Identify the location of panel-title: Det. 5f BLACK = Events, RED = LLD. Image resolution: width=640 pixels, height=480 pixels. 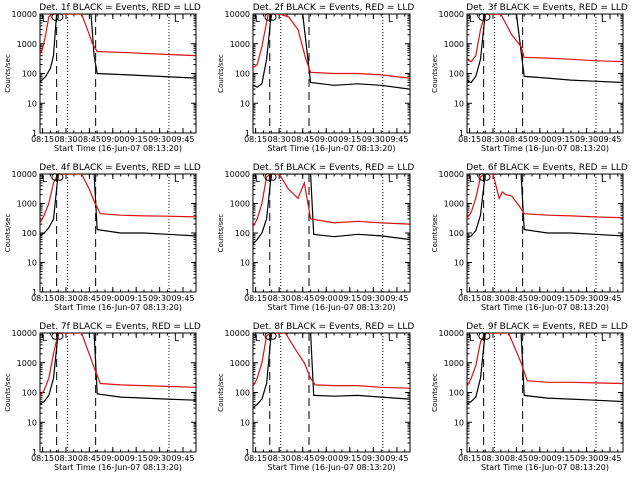
(334, 168).